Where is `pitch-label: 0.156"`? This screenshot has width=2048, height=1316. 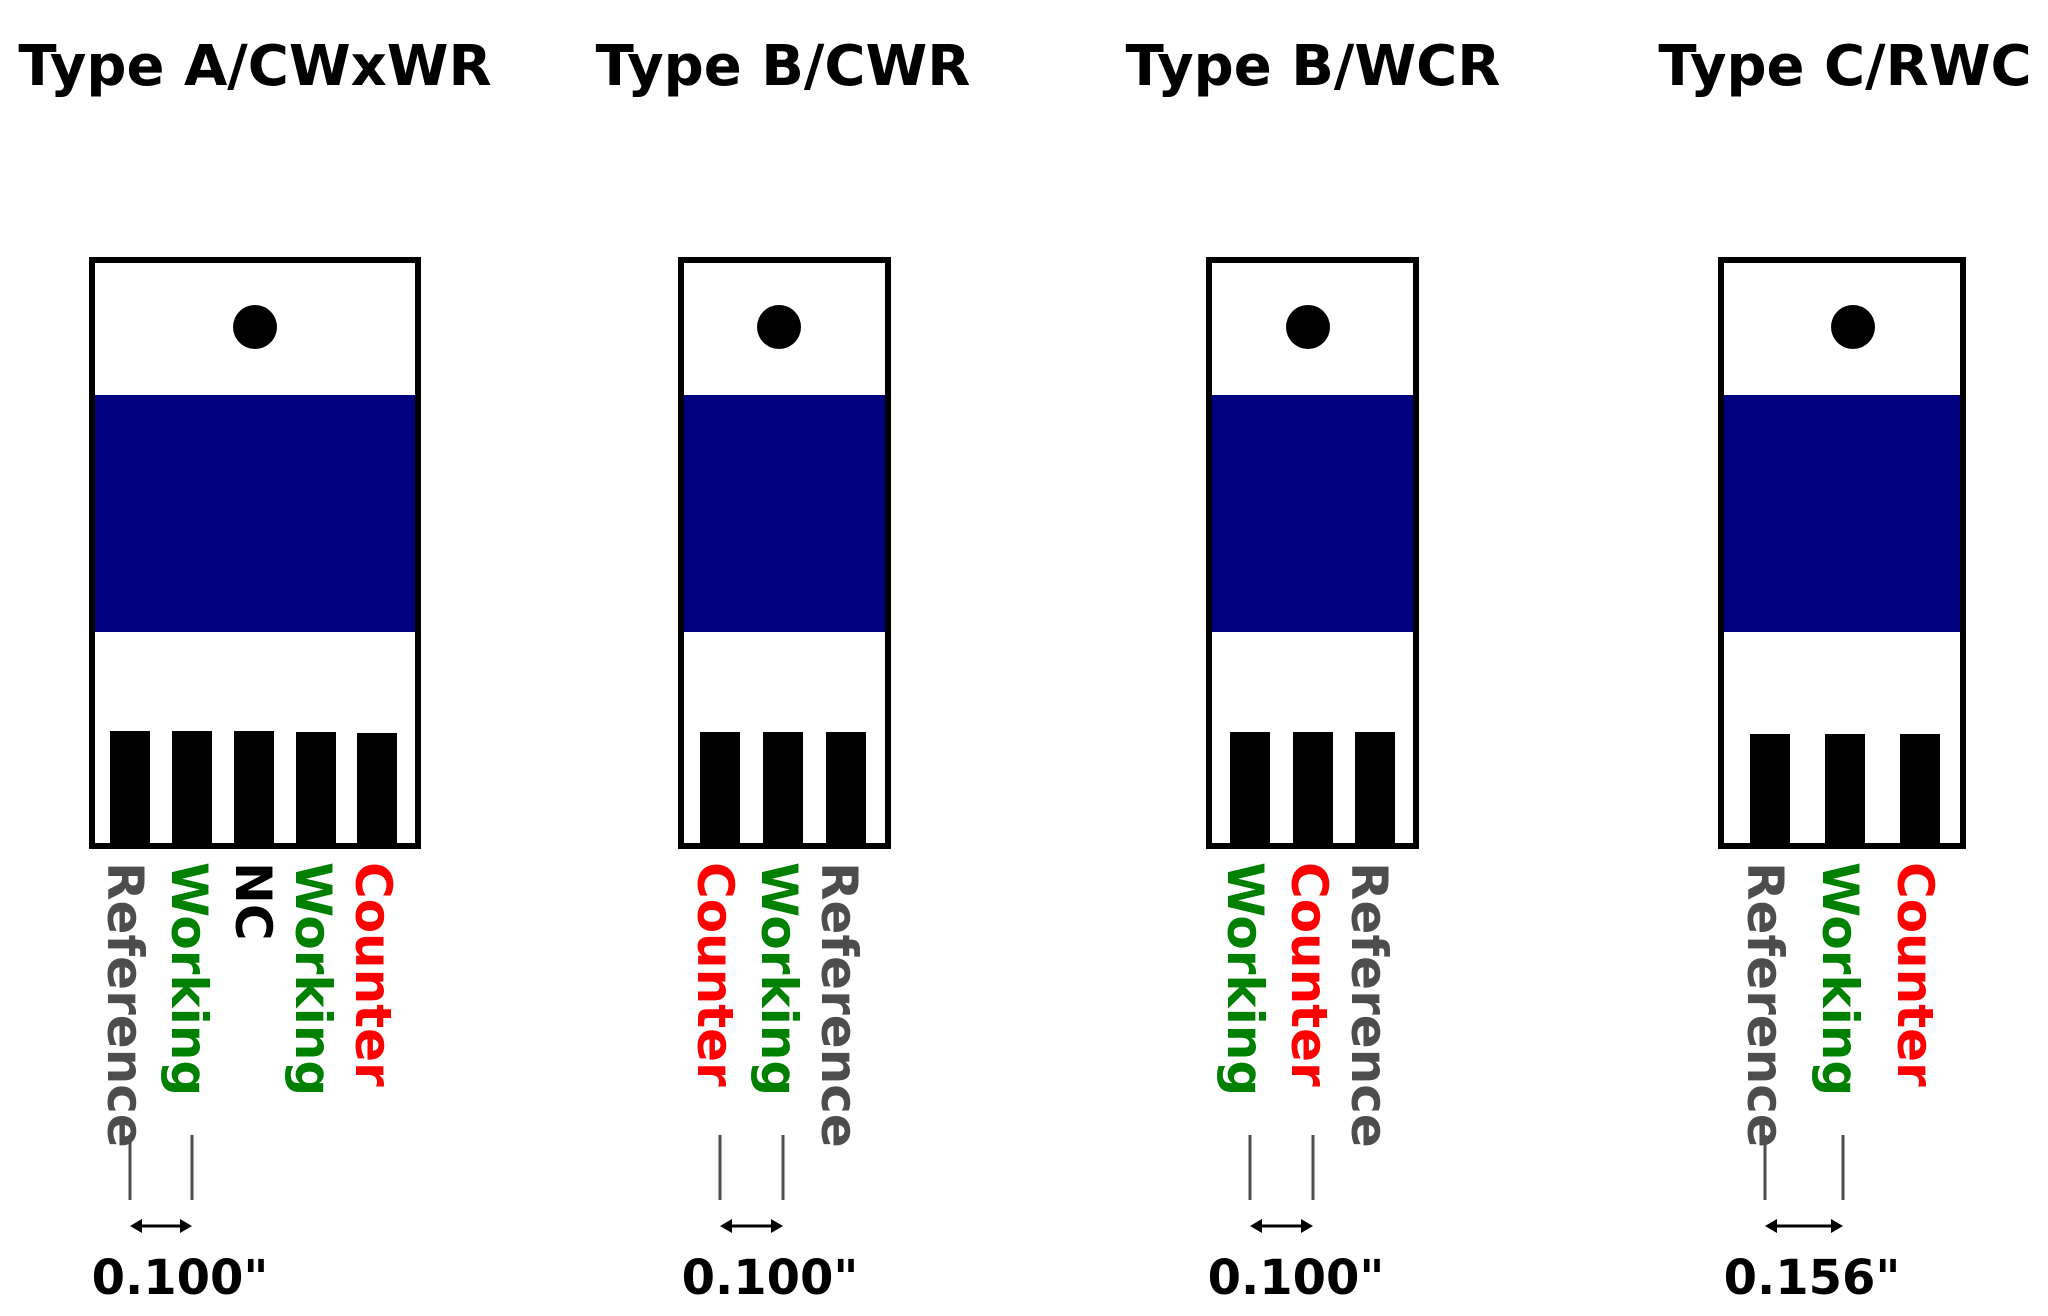 pitch-label: 0.156" is located at coordinates (1812, 1278).